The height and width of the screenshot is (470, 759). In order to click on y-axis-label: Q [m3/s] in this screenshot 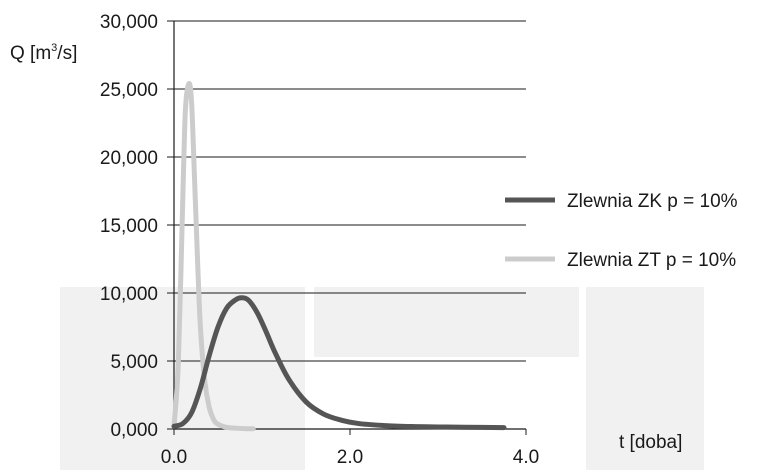, I will do `click(43, 53)`.